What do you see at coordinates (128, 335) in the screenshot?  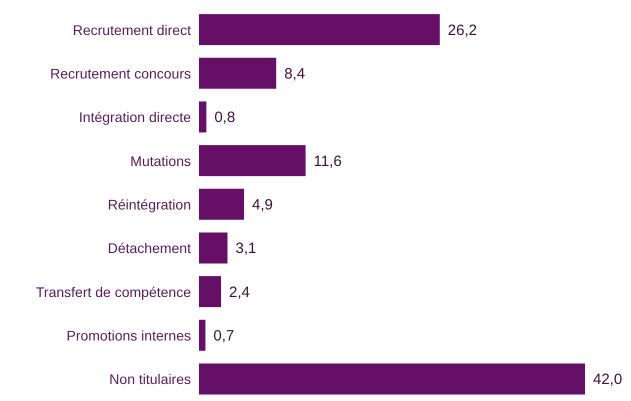 I see `y-tick-label: Promotions internes` at bounding box center [128, 335].